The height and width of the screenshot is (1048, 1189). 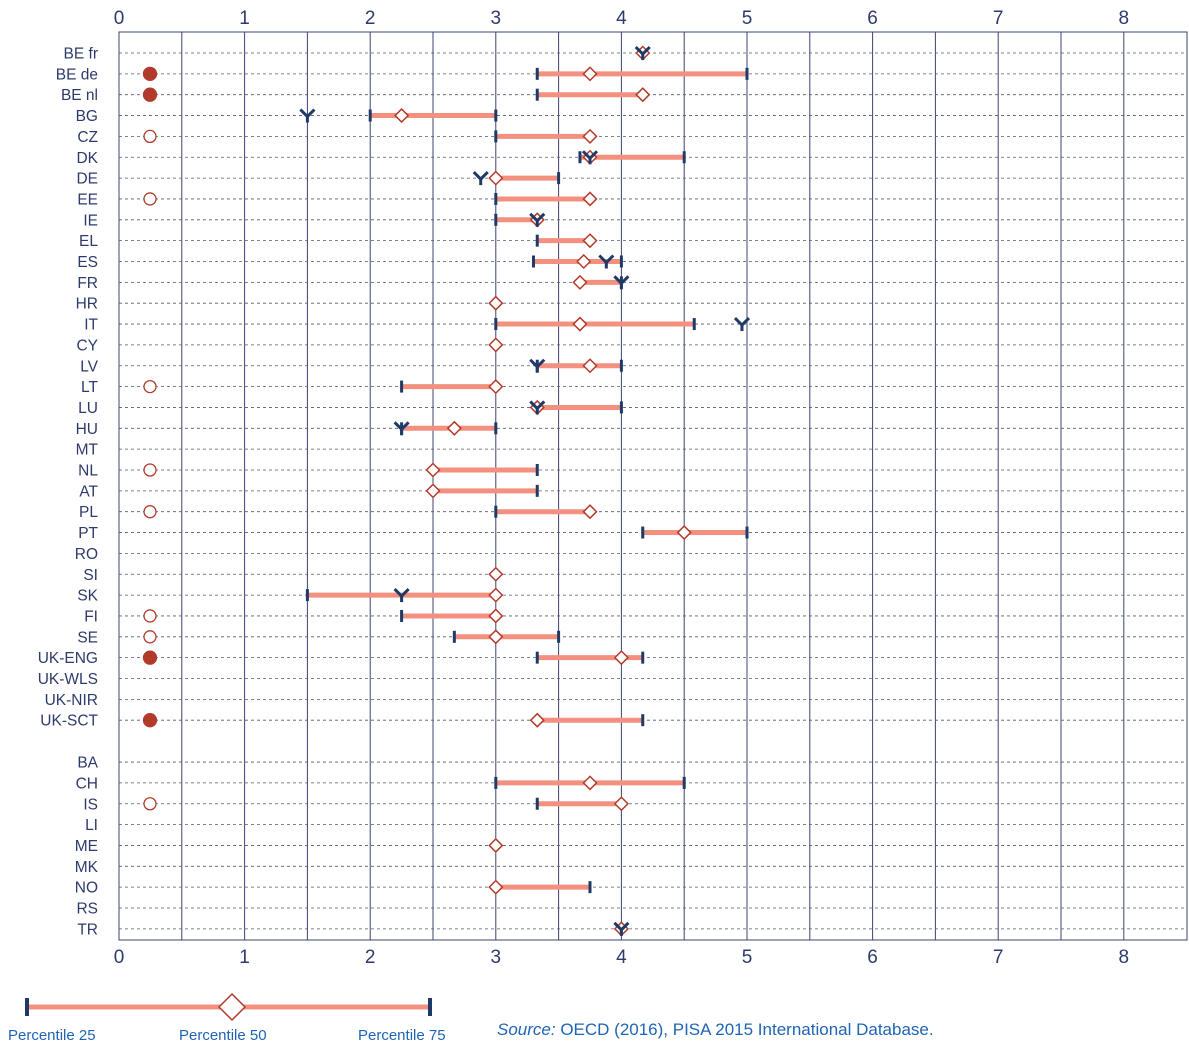 What do you see at coordinates (88, 491) in the screenshot?
I see `category-label: AT` at bounding box center [88, 491].